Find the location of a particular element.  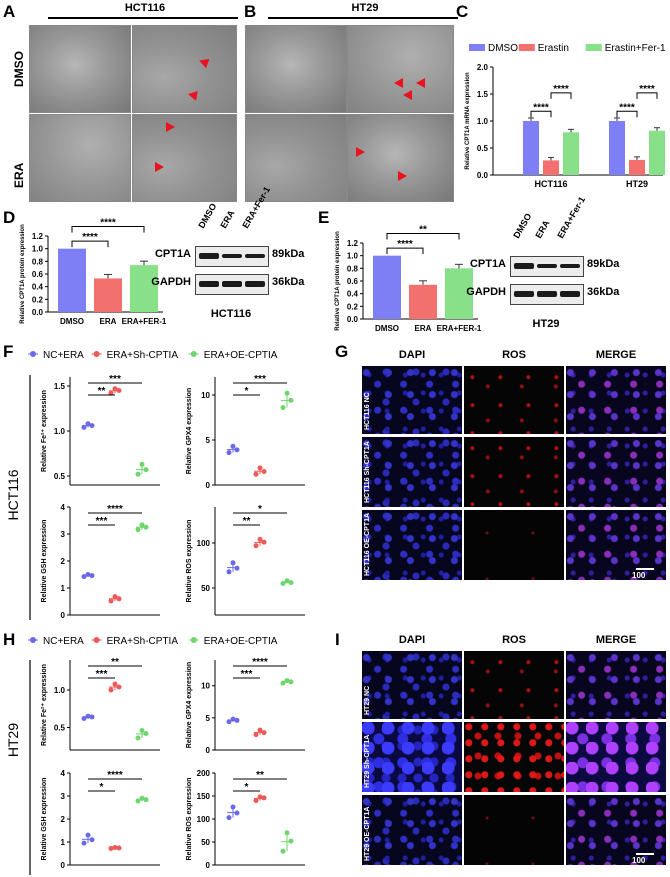

y-axis-label: Relative ROS expression is located at coordinates (189, 561).